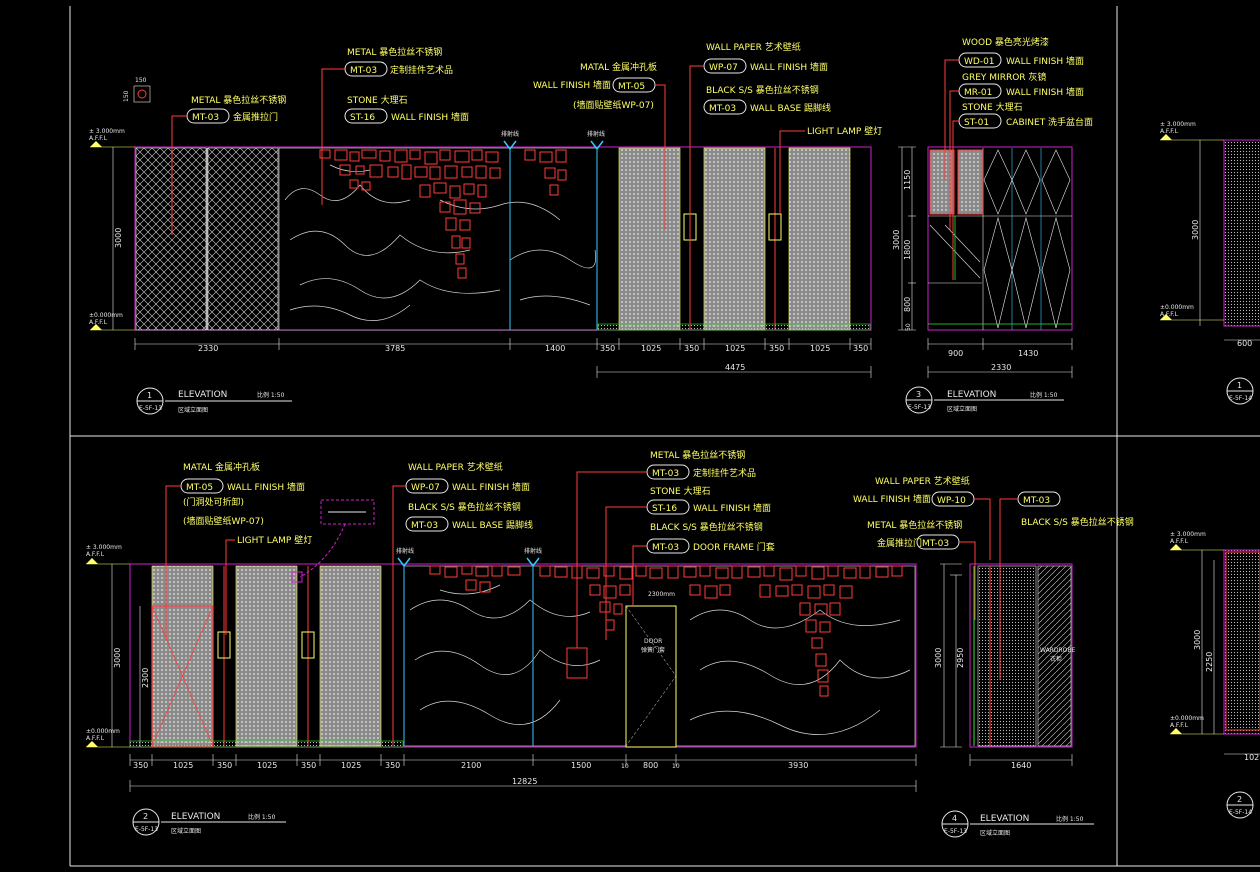 The height and width of the screenshot is (872, 1260). What do you see at coordinates (665, 548) in the screenshot?
I see `elev2-callout-9-tag: MT-03` at bounding box center [665, 548].